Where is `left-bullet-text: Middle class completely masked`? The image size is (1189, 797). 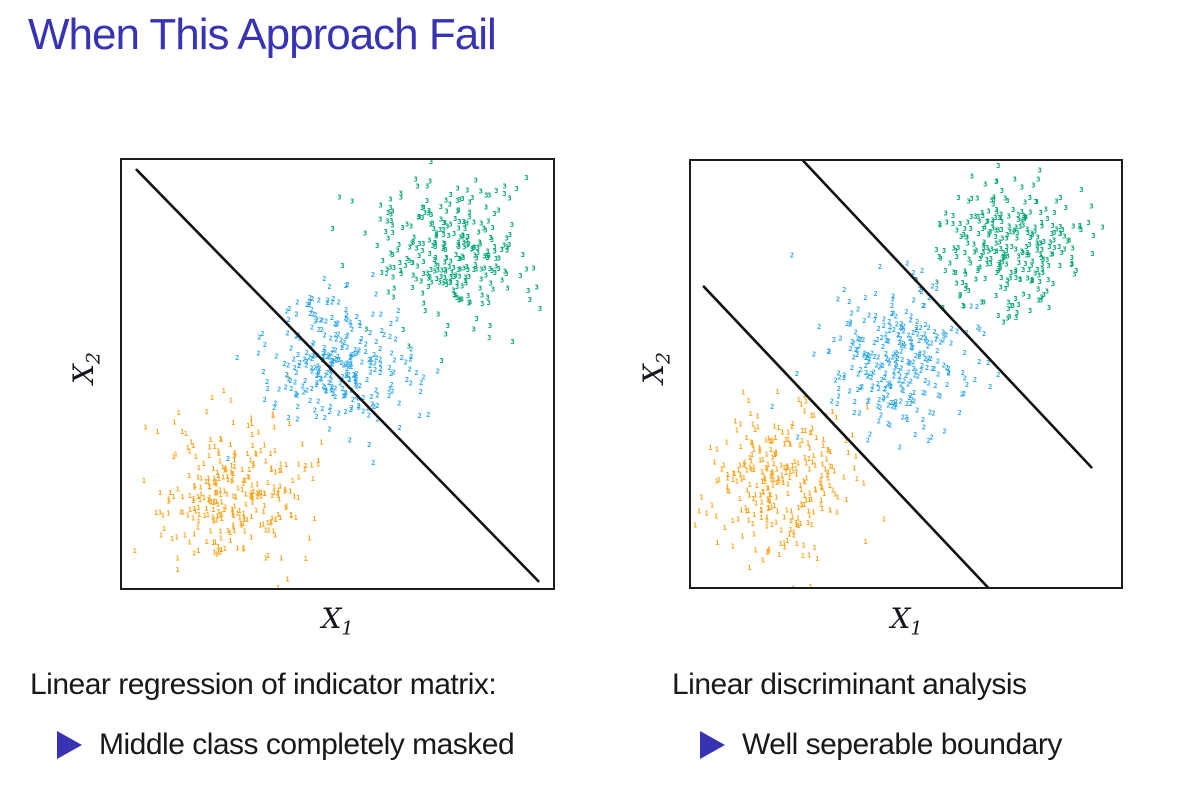
left-bullet-text: Middle class completely masked is located at coordinates (307, 744).